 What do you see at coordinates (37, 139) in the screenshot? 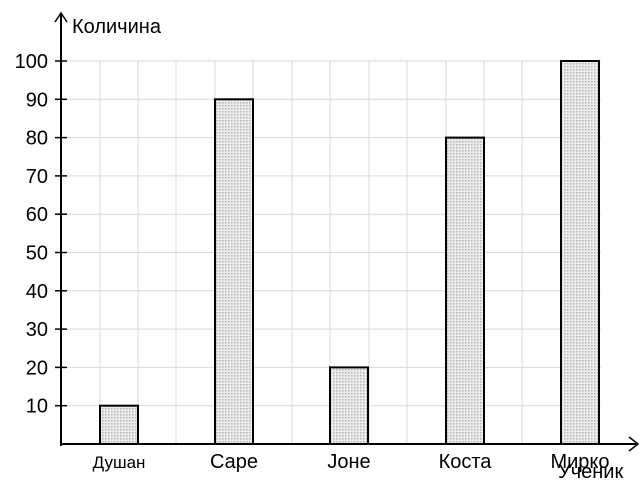
I see `y-tick-label: 80` at bounding box center [37, 139].